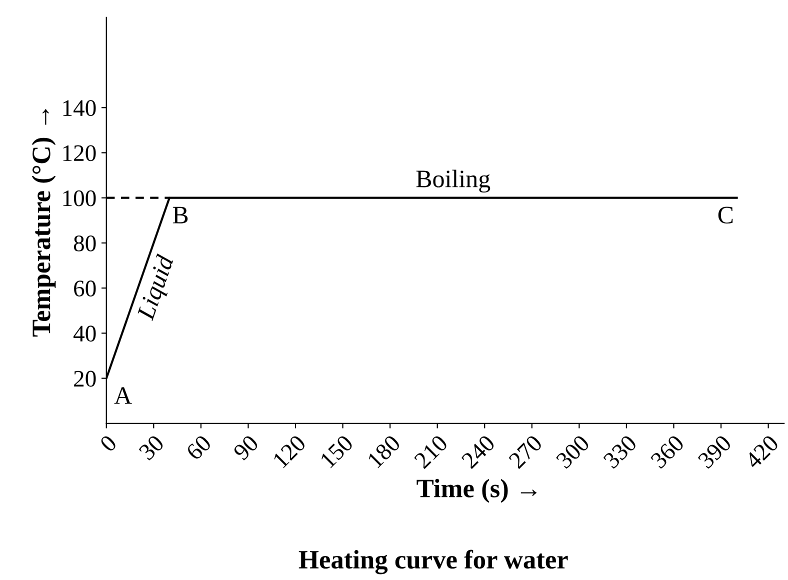 Image resolution: width=788 pixels, height=580 pixels. What do you see at coordinates (85, 378) in the screenshot?
I see `y-tick-label: 20` at bounding box center [85, 378].